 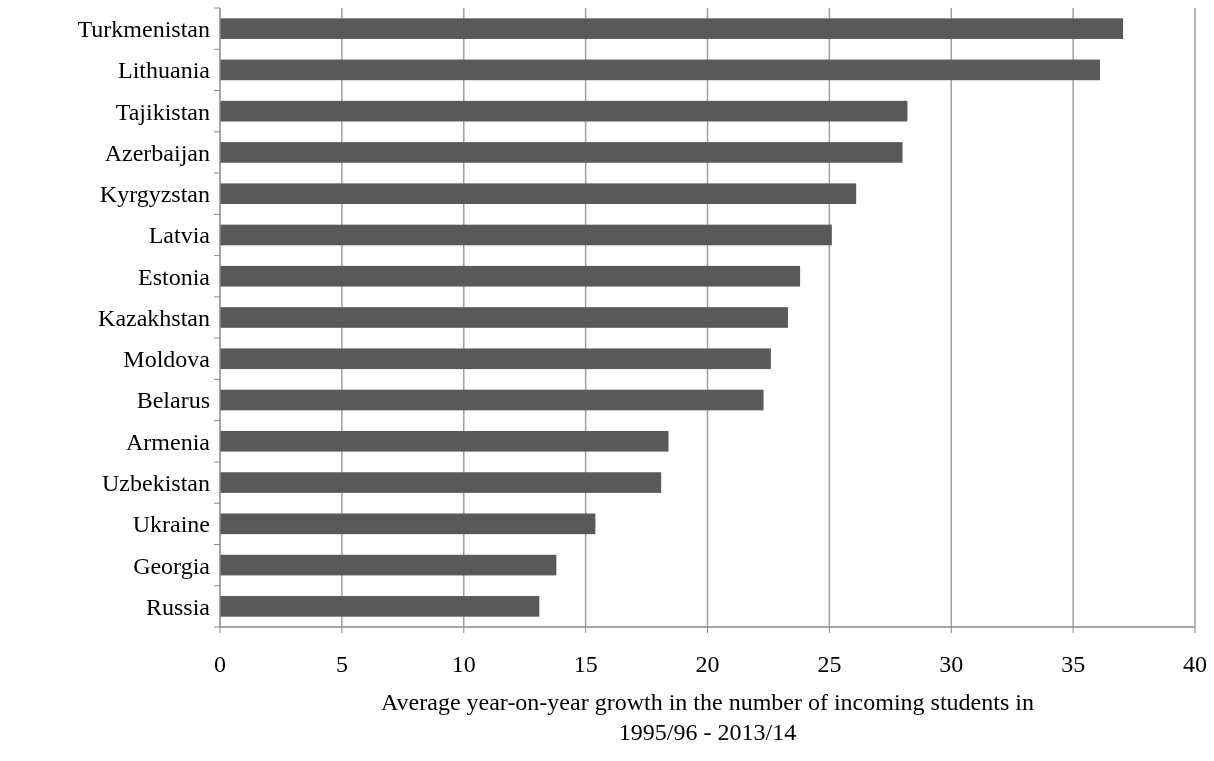 What do you see at coordinates (707, 717) in the screenshot?
I see `x-axis-title: Average year-on-year growth in the number of incoming students in 1995/96 - 2013/14` at bounding box center [707, 717].